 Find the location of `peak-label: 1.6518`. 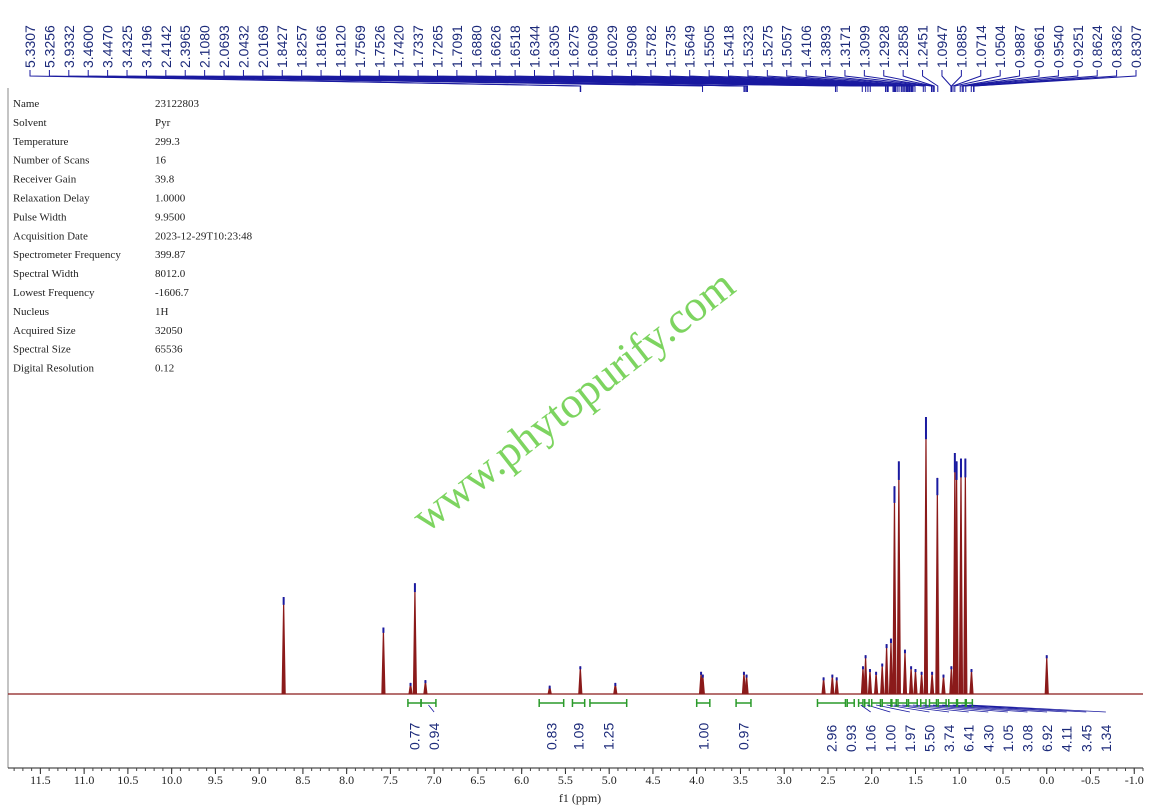

peak-label: 1.6518 is located at coordinates (515, 46).